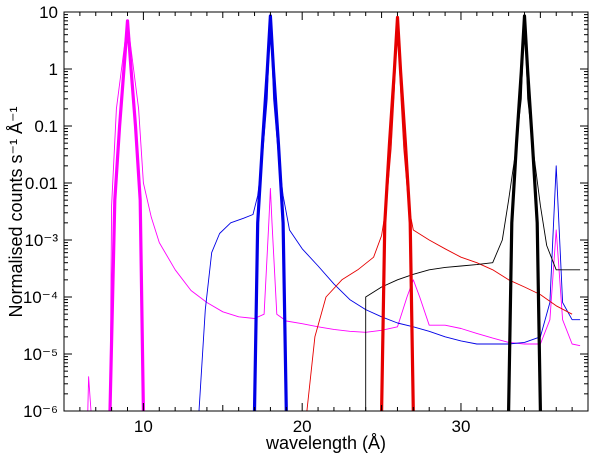 This screenshot has height=456, width=600. I want to click on x-tick-label: 10, so click(143, 426).